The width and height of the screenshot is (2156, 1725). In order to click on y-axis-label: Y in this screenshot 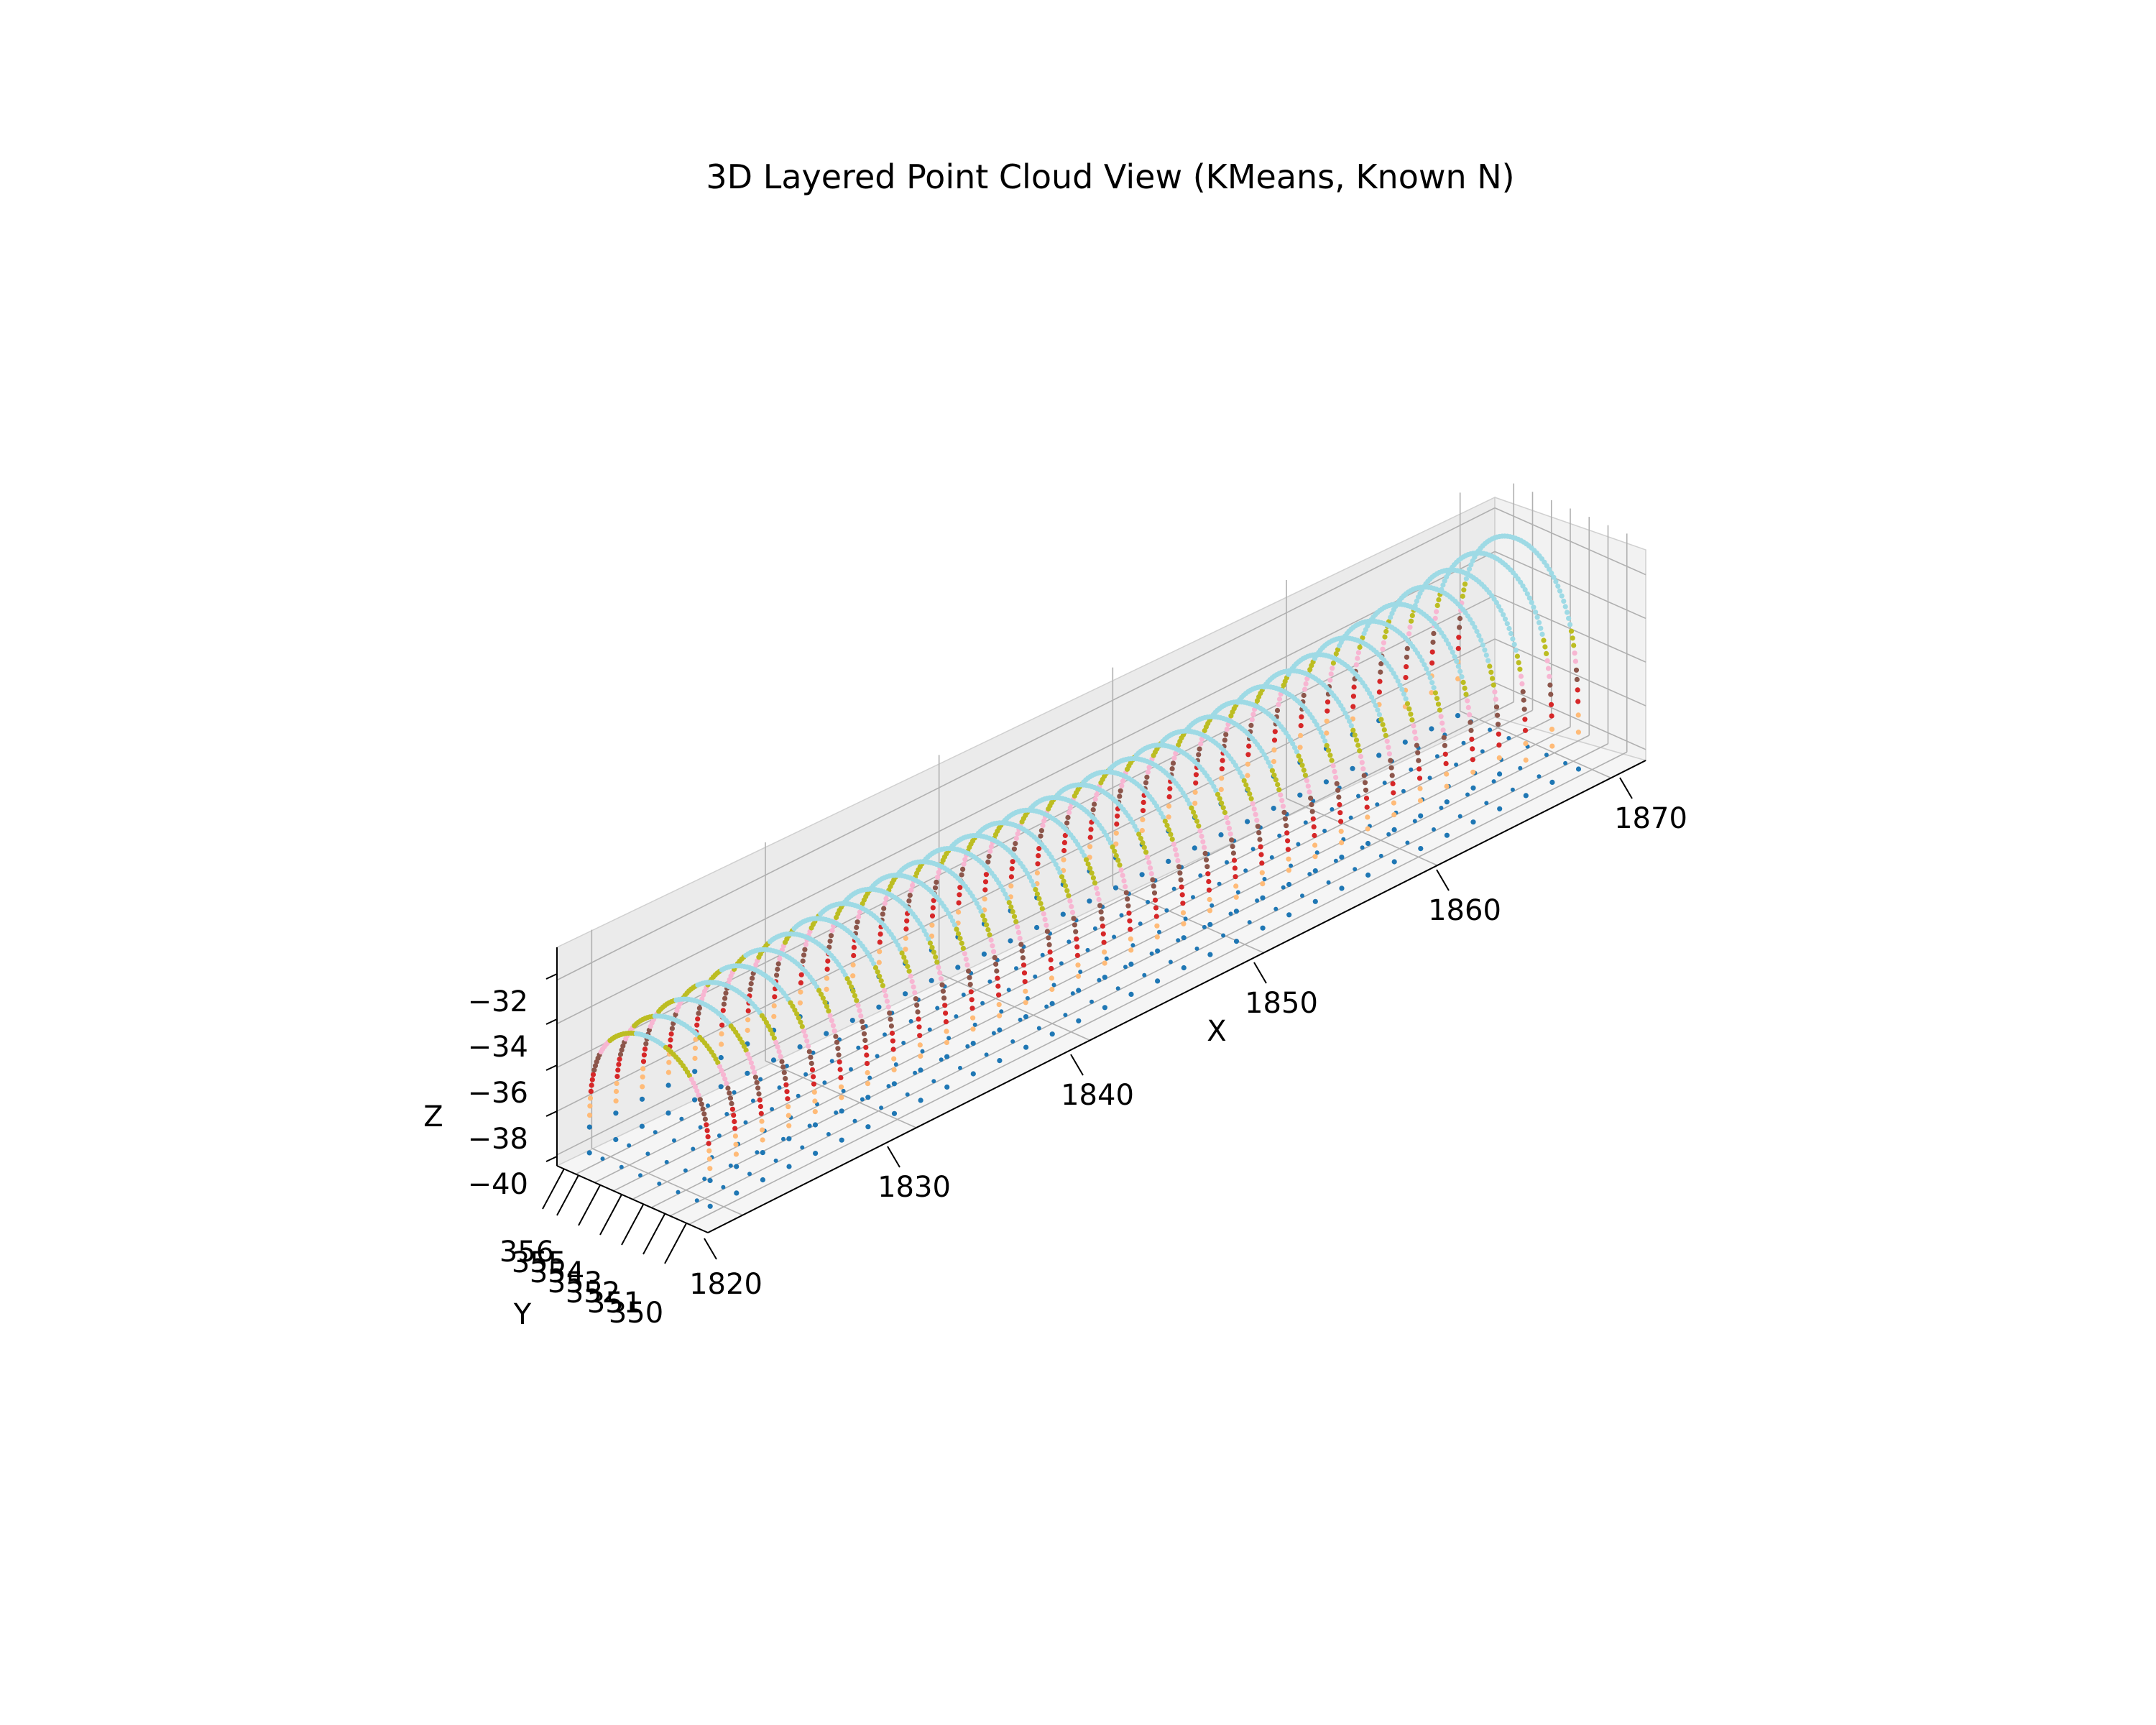, I will do `click(522, 1314)`.